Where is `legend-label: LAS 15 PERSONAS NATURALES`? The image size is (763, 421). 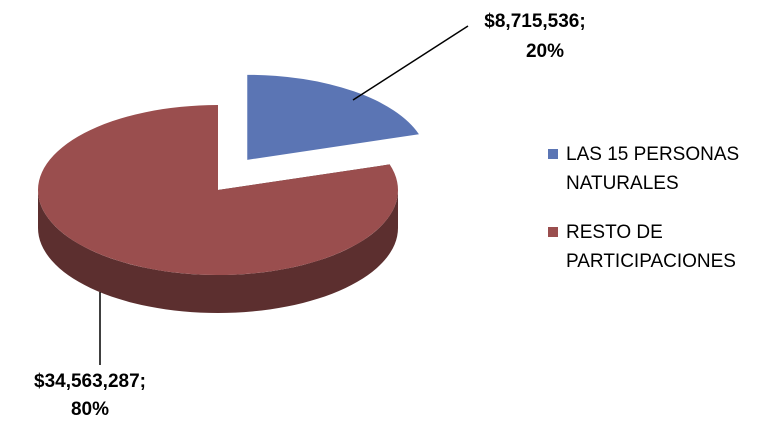 legend-label: LAS 15 PERSONAS NATURALES is located at coordinates (653, 169).